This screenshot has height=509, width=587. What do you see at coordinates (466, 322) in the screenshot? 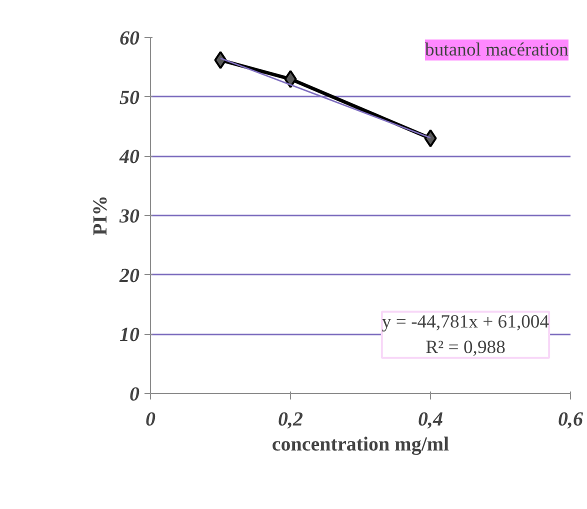
I see `annotation: y = -44,781x + 61,004` at bounding box center [466, 322].